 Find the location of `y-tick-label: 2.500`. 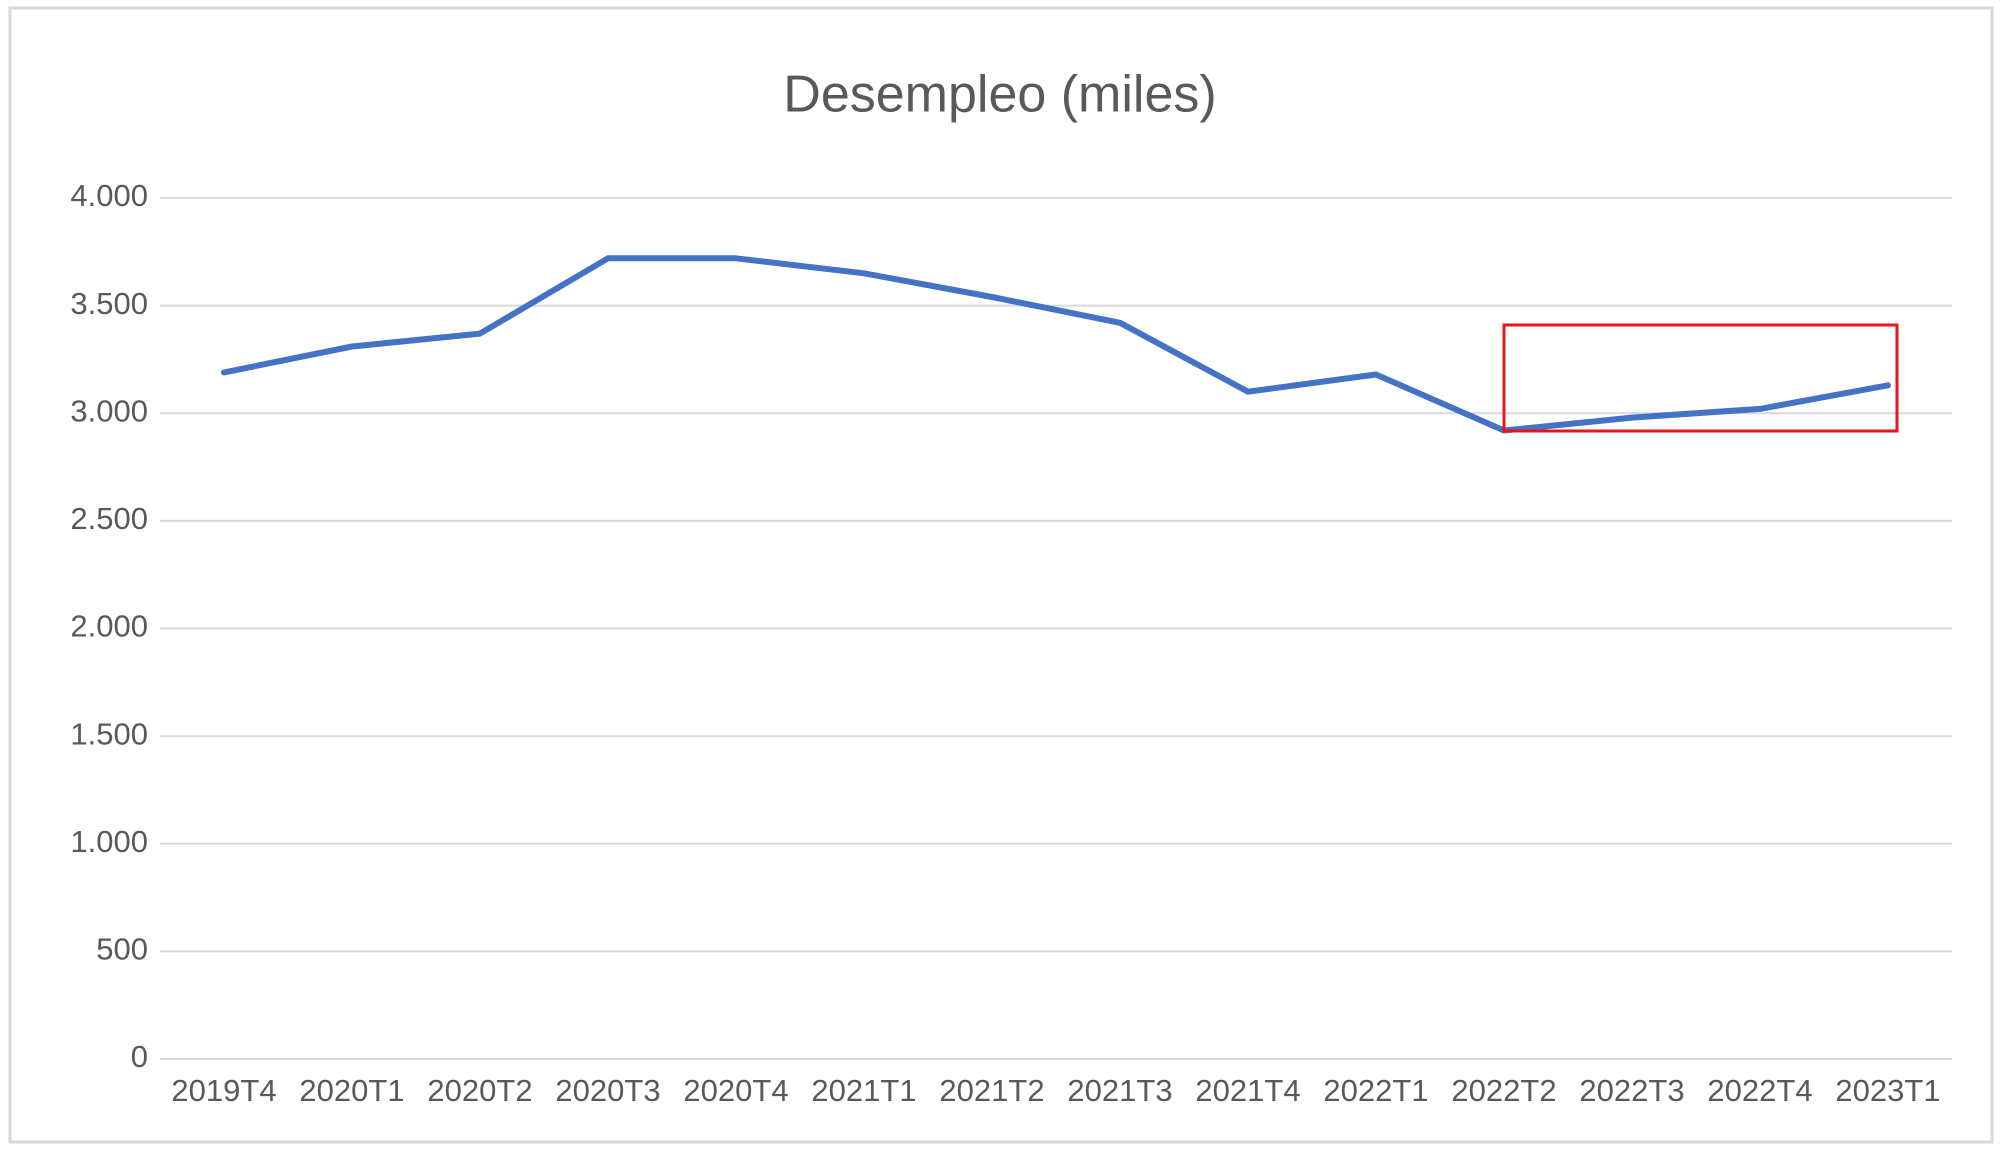

y-tick-label: 2.500 is located at coordinates (109, 518).